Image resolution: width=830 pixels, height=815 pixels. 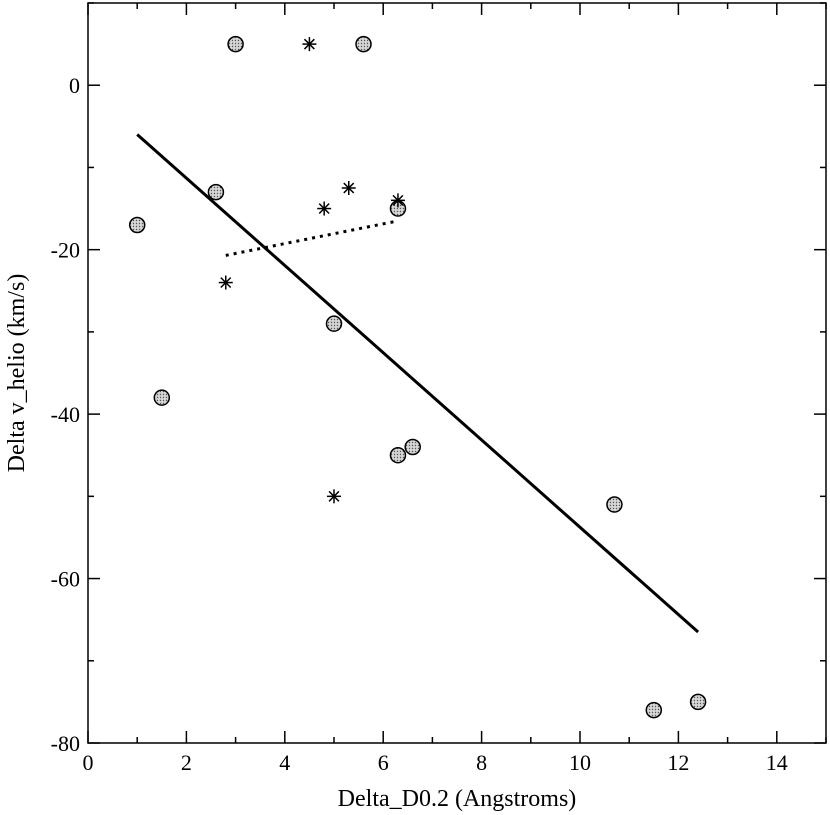 What do you see at coordinates (65, 414) in the screenshot?
I see `y-tick-label: -40` at bounding box center [65, 414].